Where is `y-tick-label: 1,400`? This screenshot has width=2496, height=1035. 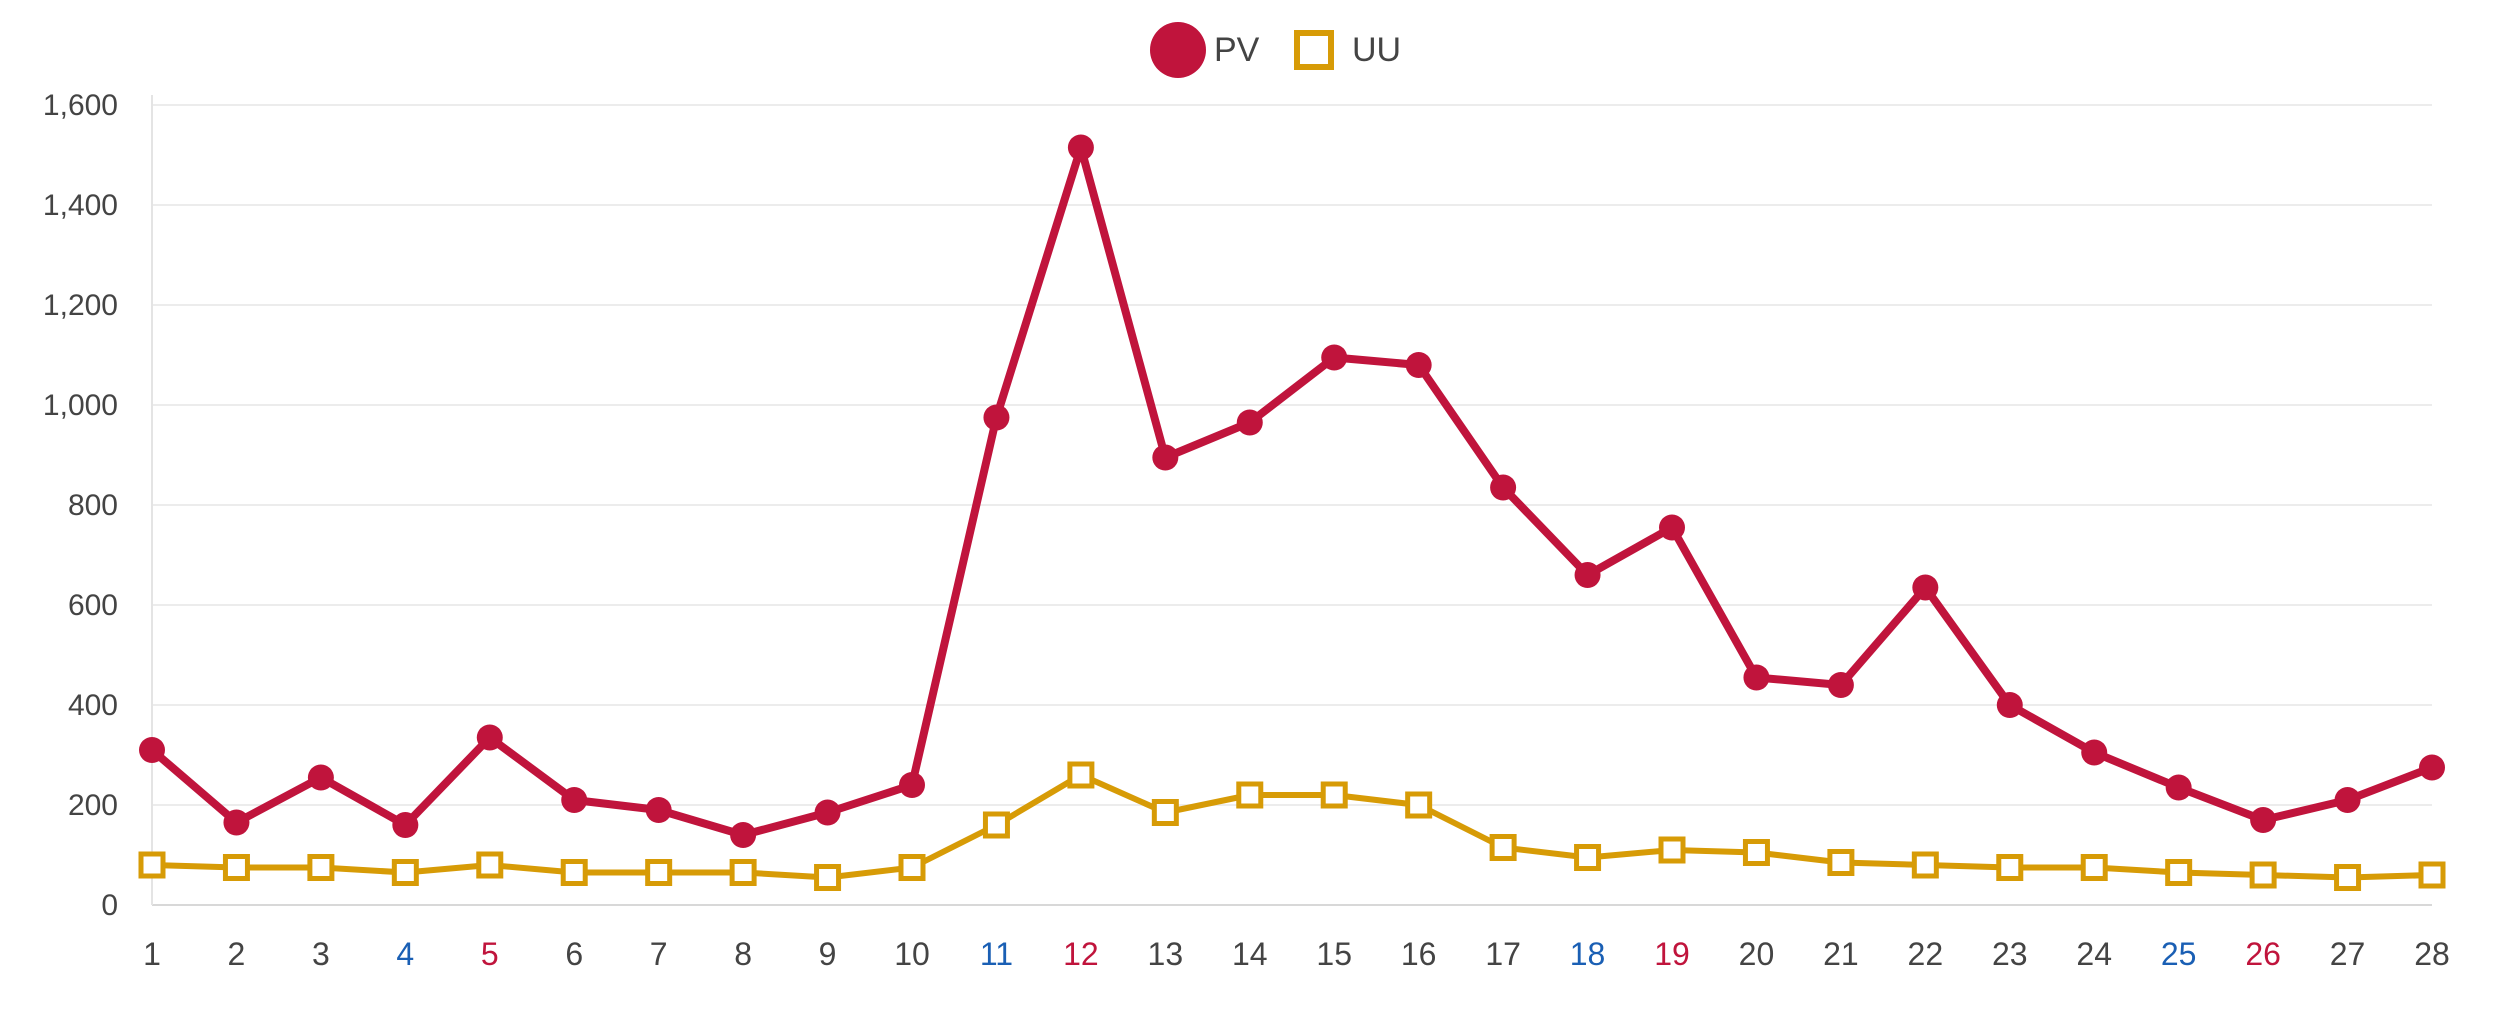
y-tick-label: 1,400 is located at coordinates (80, 205).